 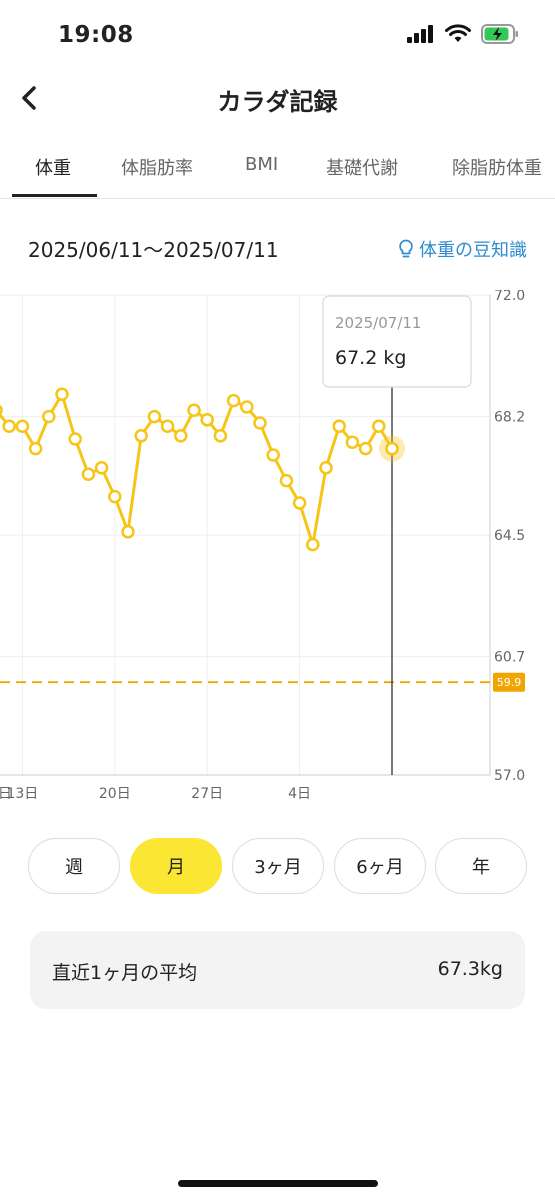 I want to click on tab-lean-body-mass: 除脂肪体重, so click(x=497, y=168).